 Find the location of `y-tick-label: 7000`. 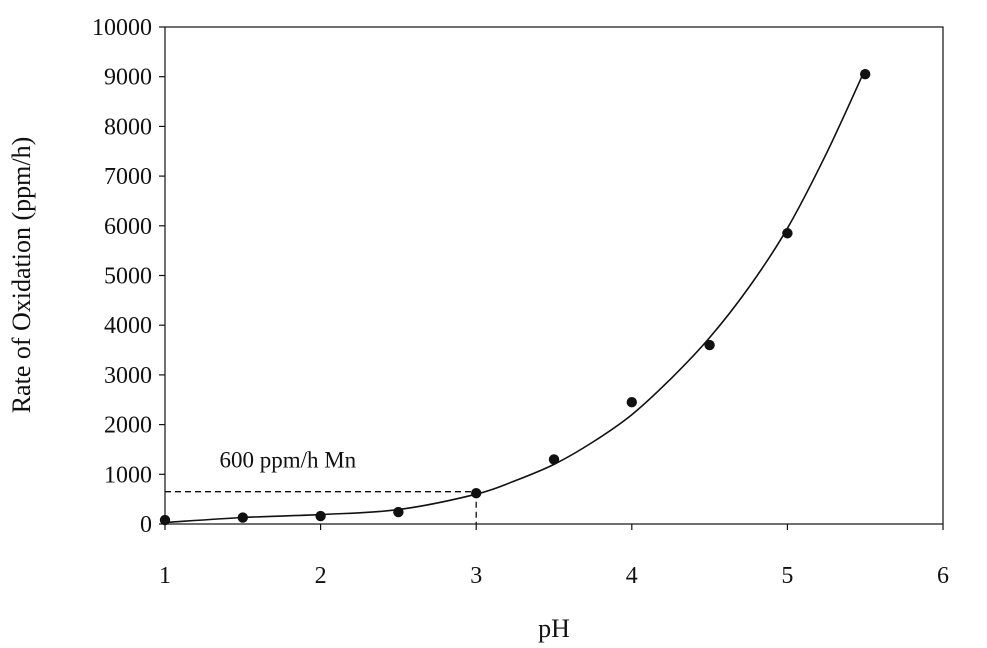

y-tick-label: 7000 is located at coordinates (128, 177).